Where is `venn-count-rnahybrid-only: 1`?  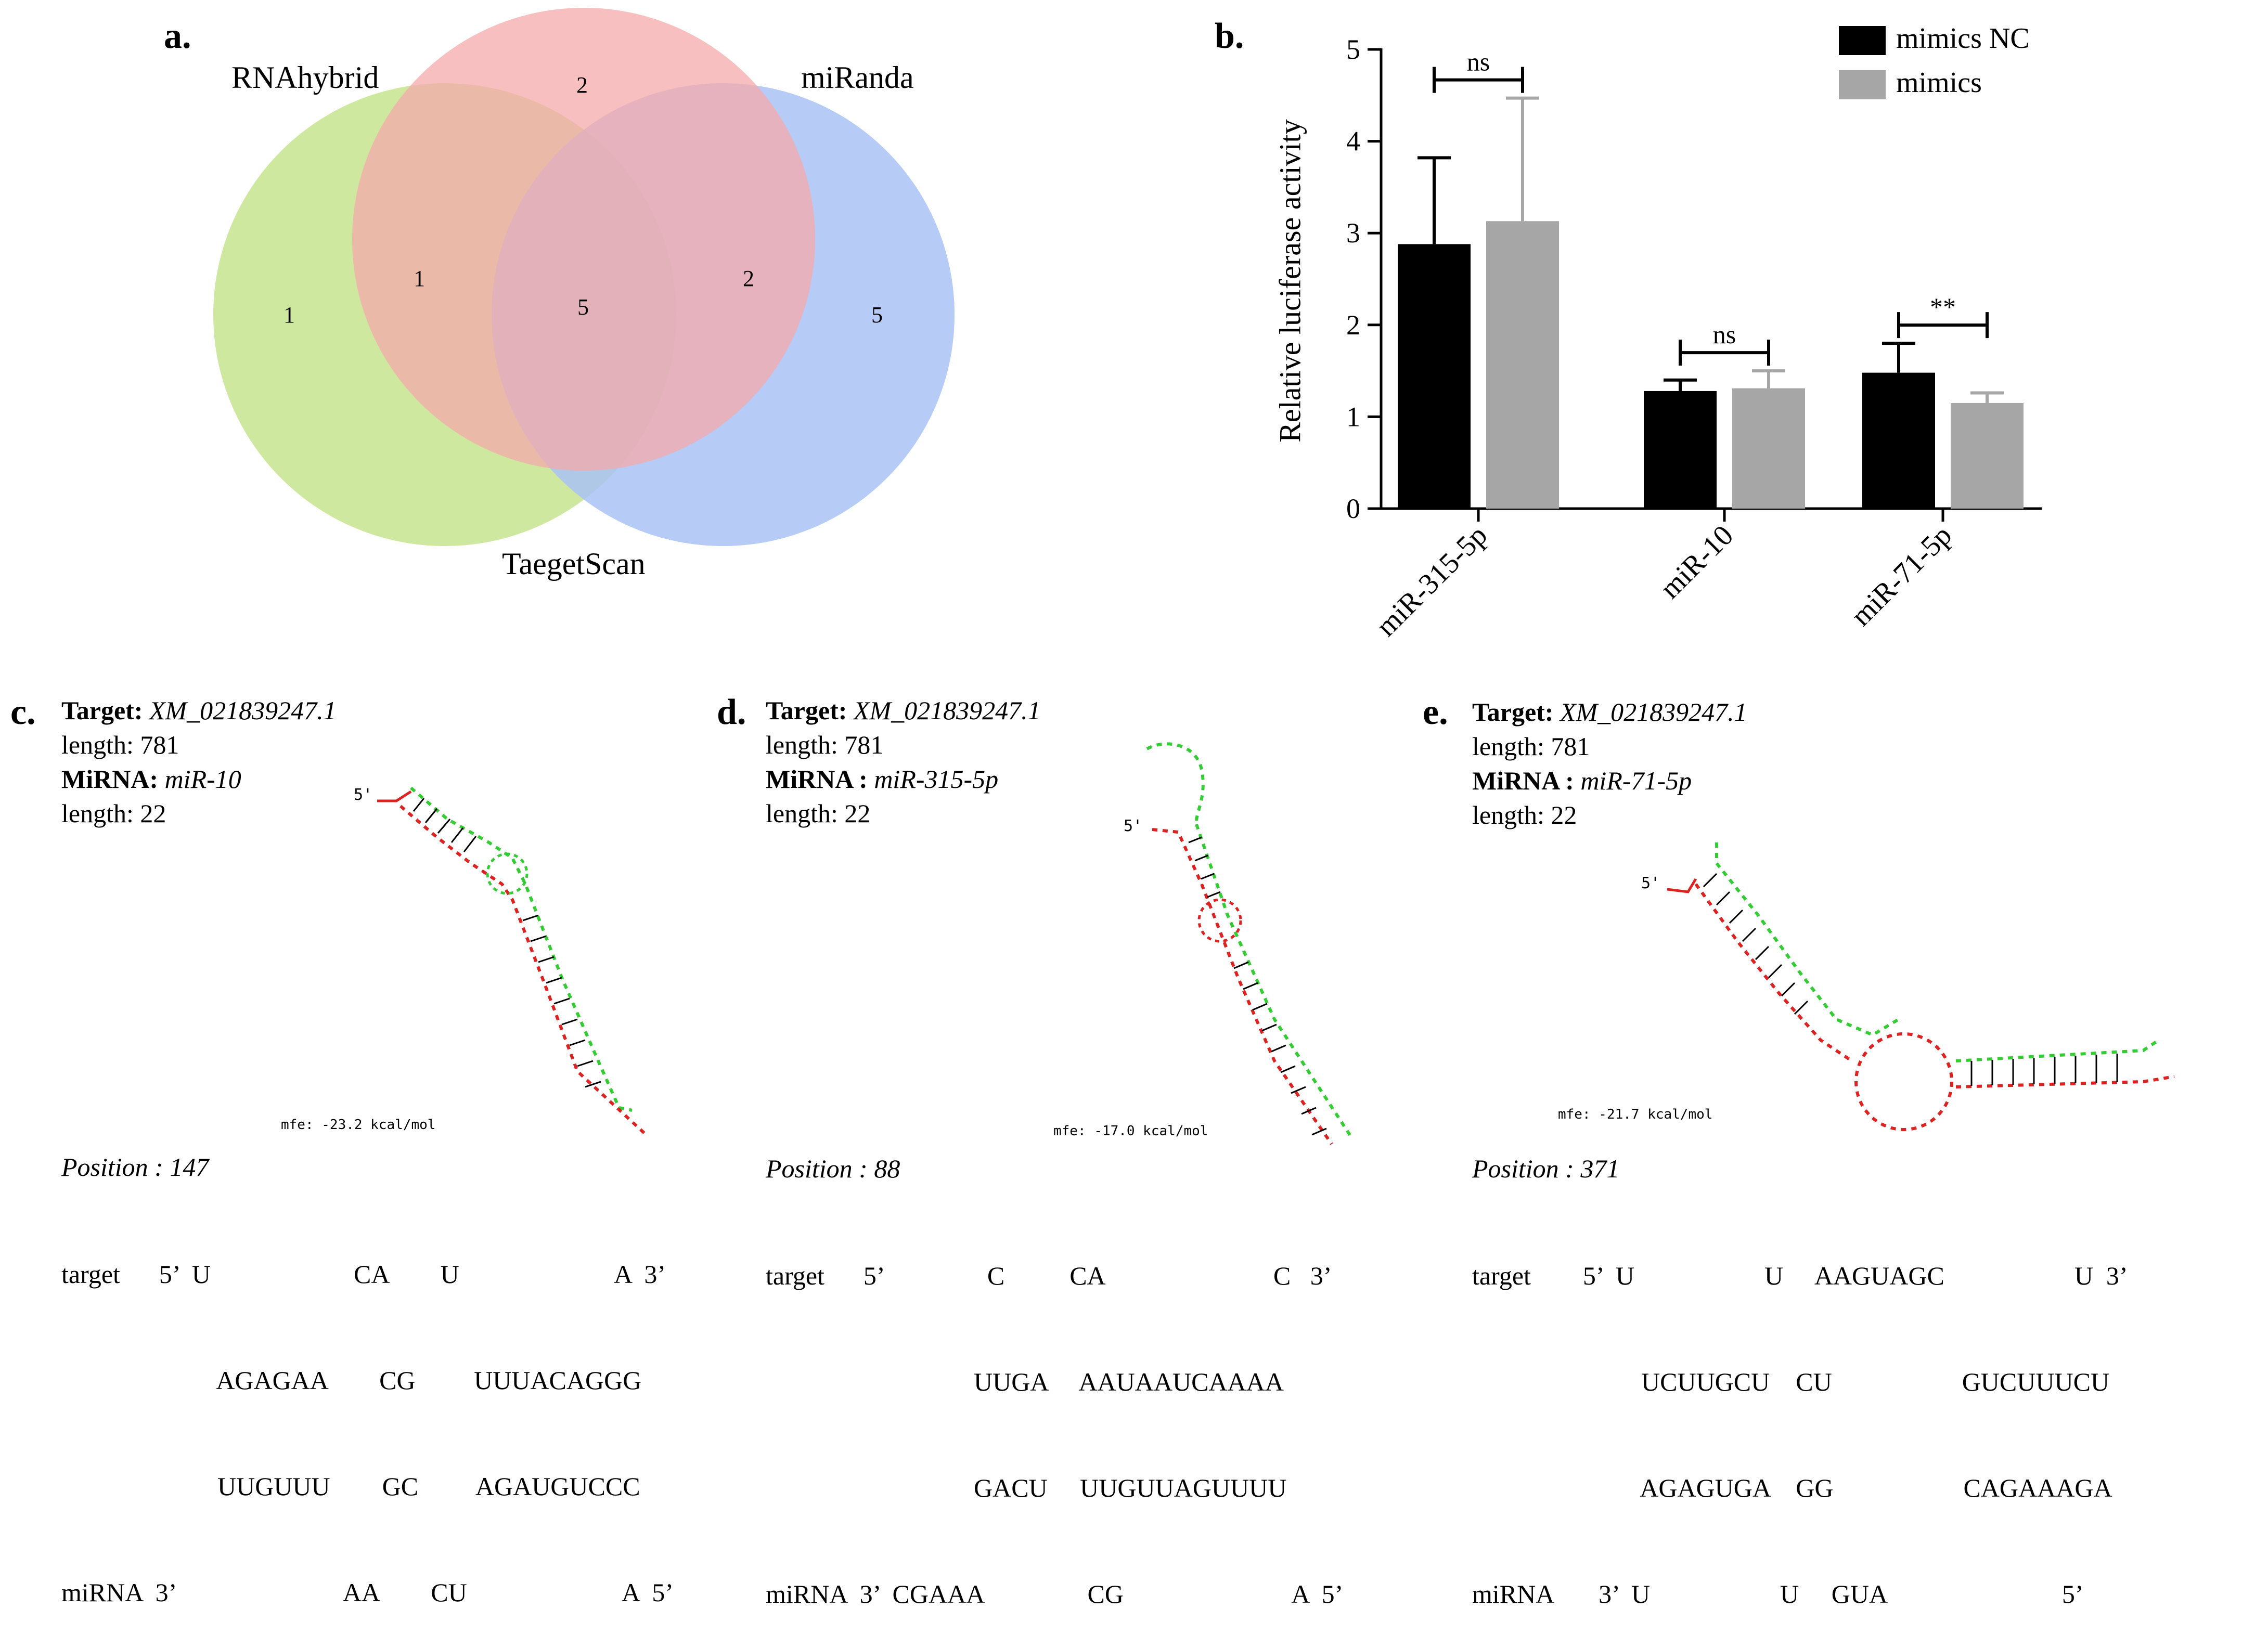
venn-count-rnahybrid-only: 1 is located at coordinates (289, 315).